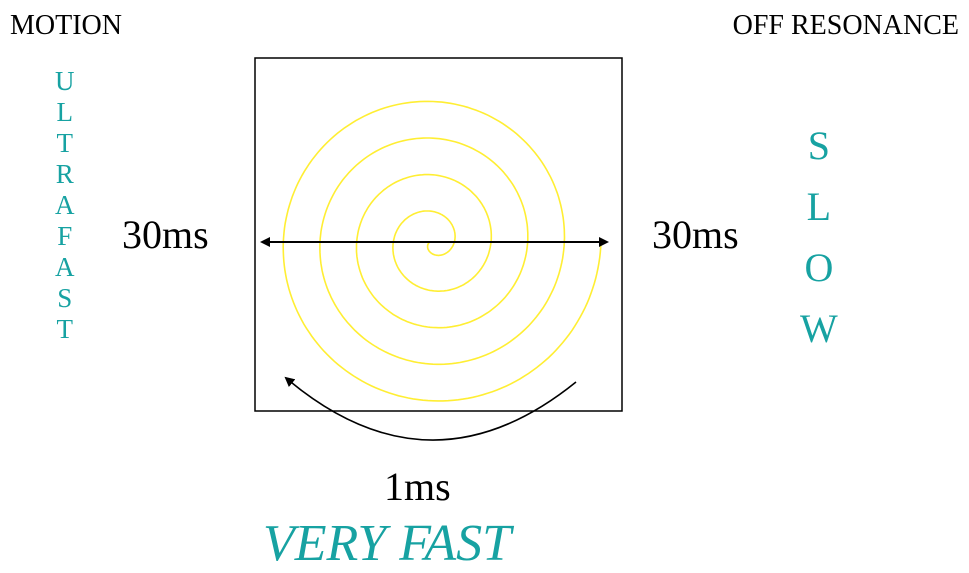  What do you see at coordinates (65, 298) in the screenshot?
I see `ultrafast-letter: S` at bounding box center [65, 298].